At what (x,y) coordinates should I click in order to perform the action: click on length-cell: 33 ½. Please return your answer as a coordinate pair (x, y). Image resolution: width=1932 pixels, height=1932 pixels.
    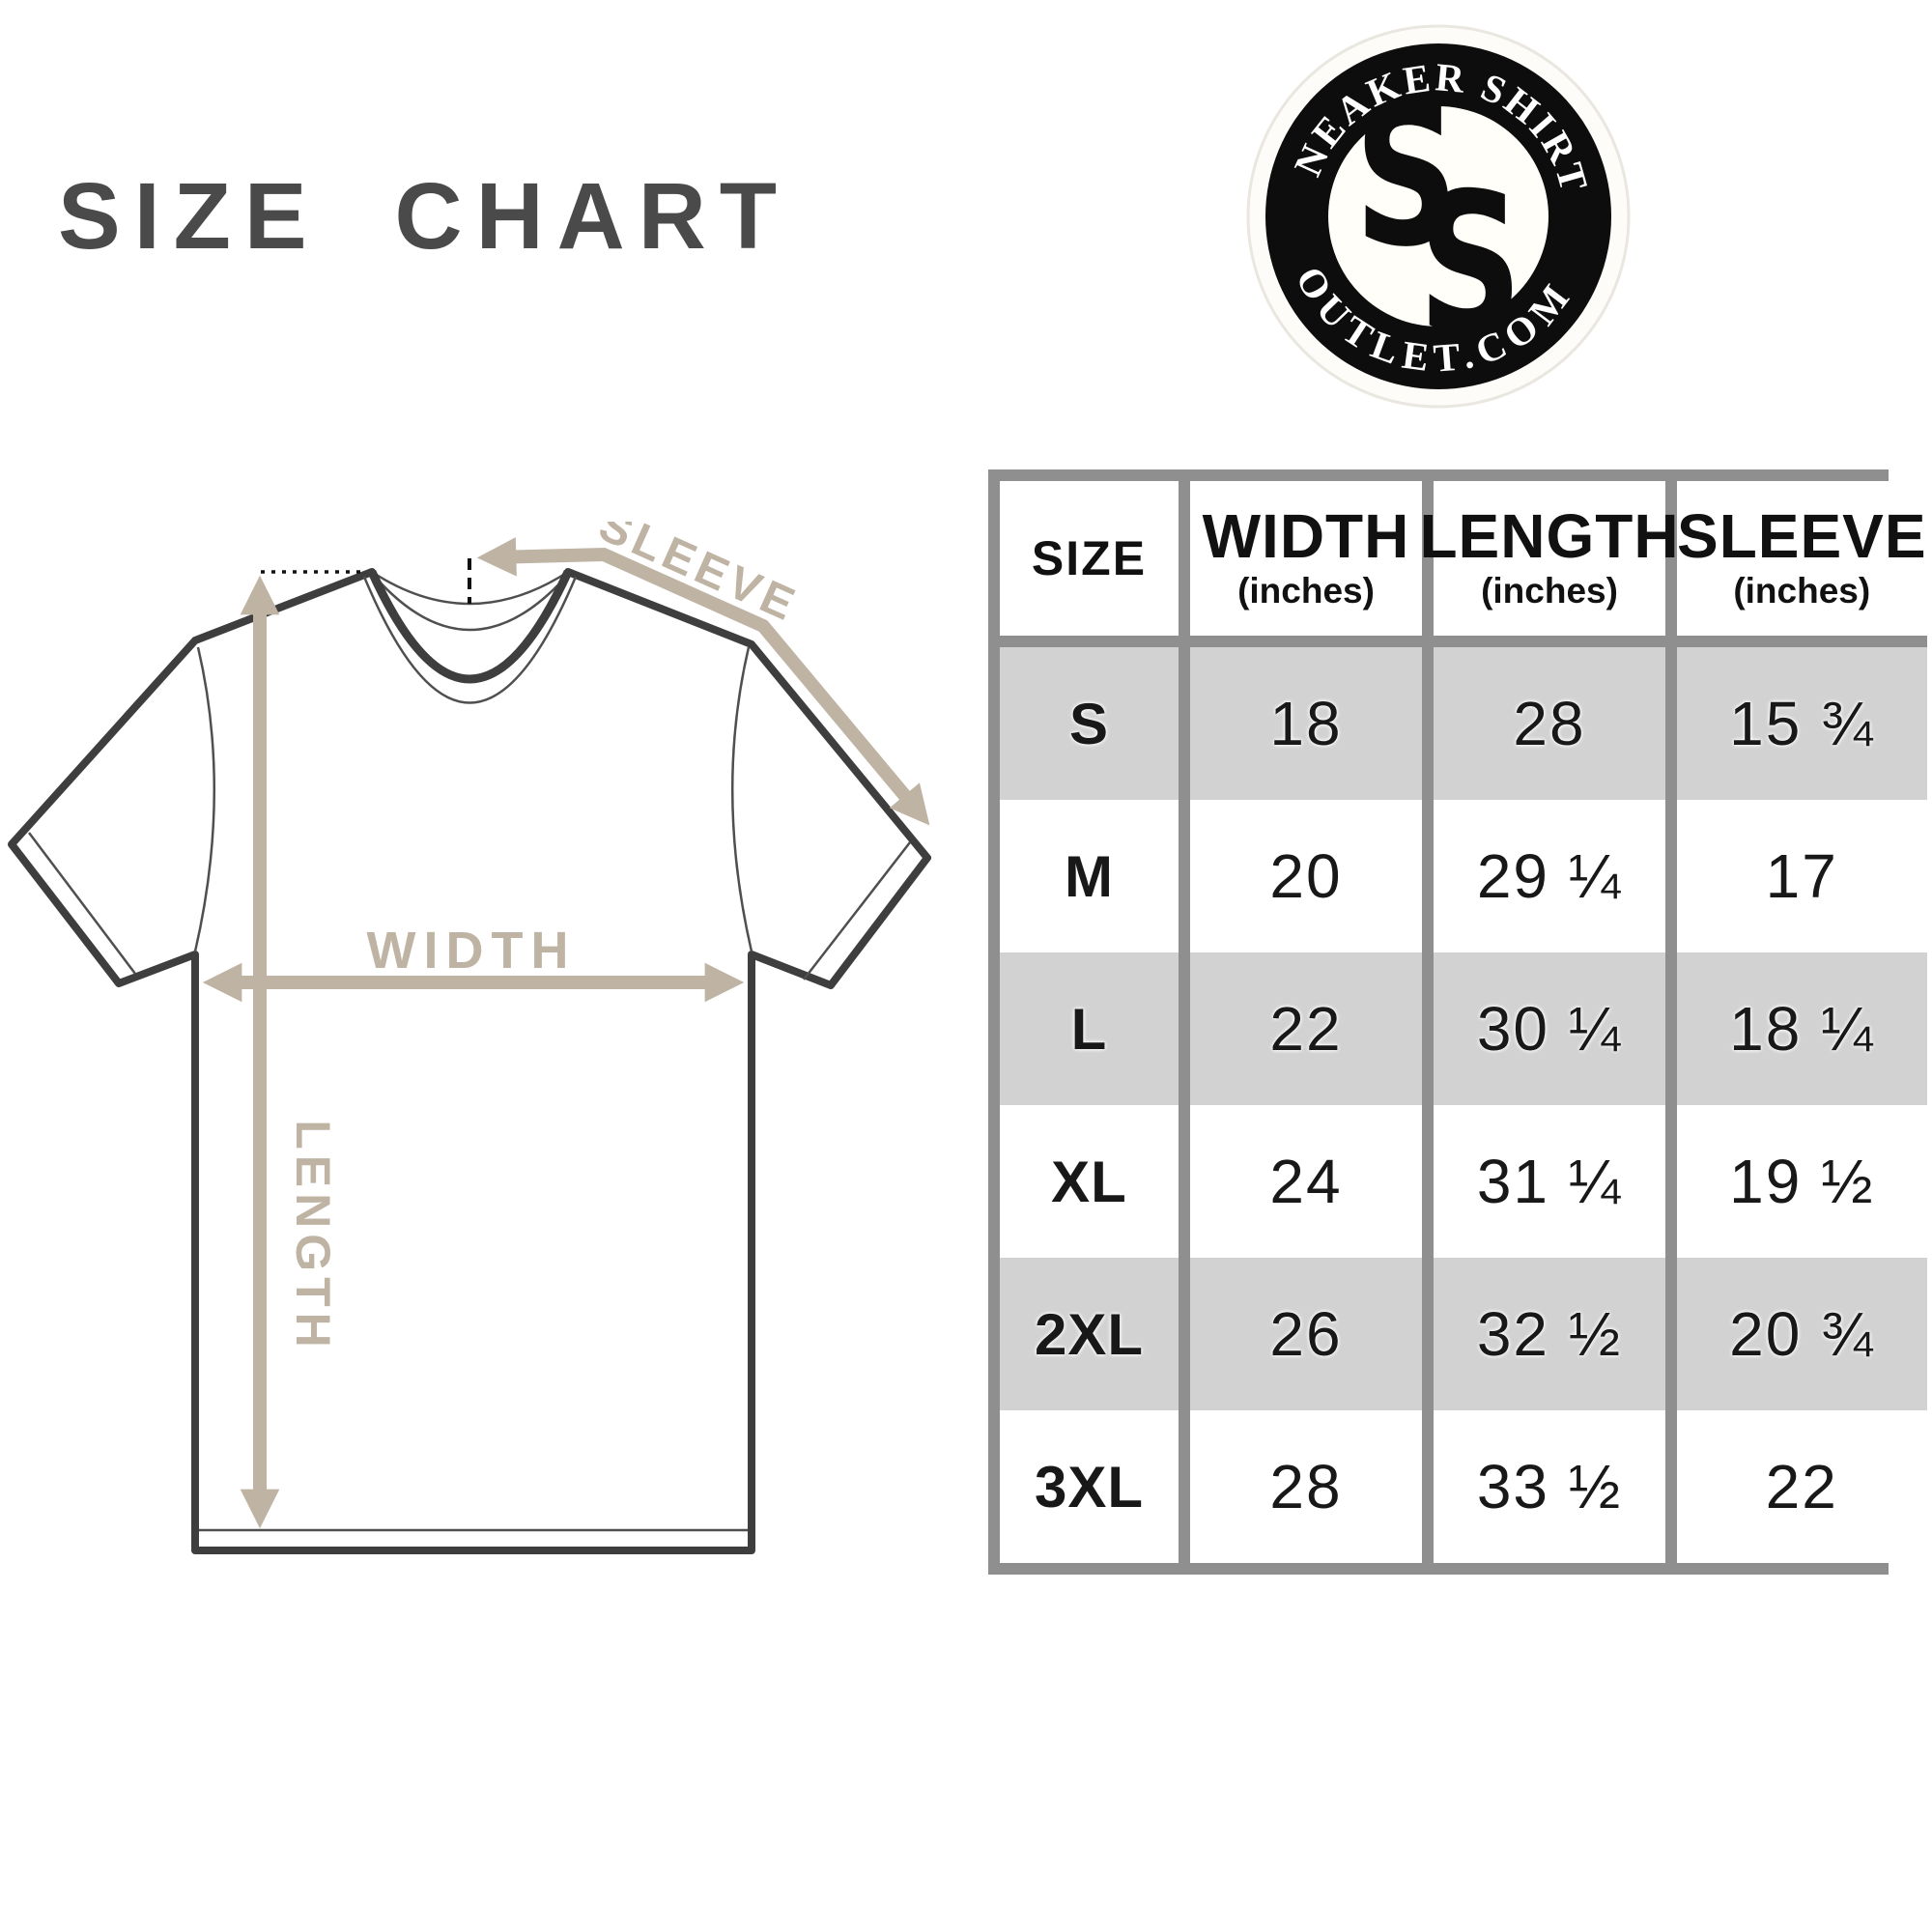
    Looking at the image, I should click on (1549, 1486).